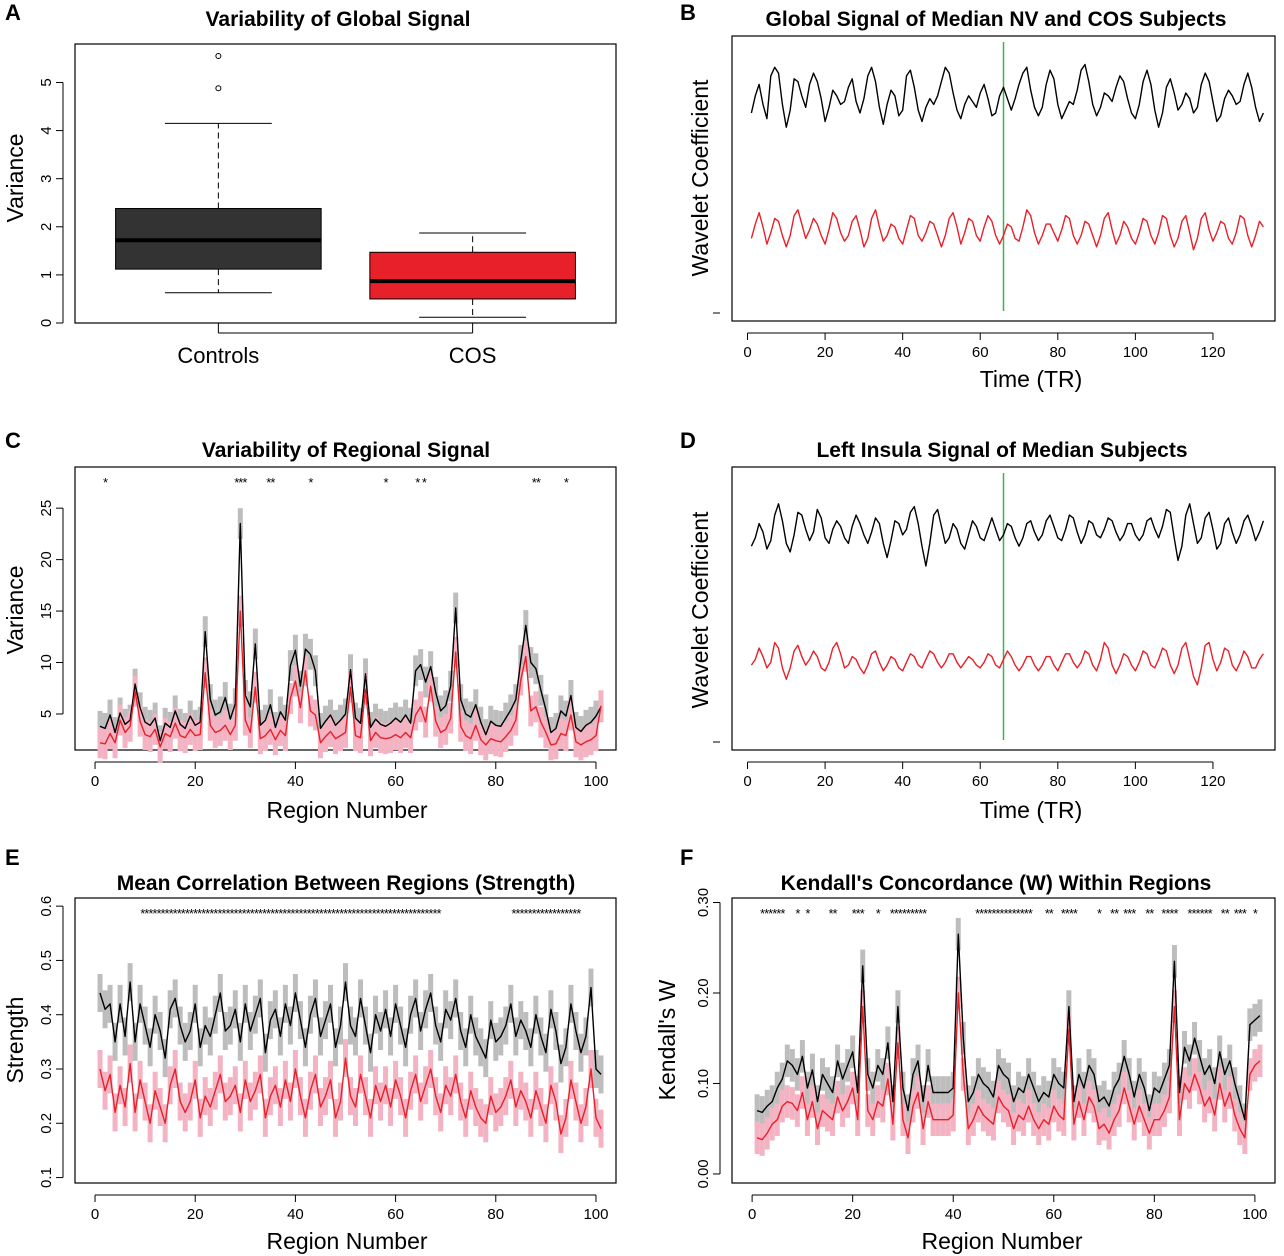 This screenshot has height=1256, width=1284. Describe the element at coordinates (46, 323) in the screenshot. I see `y-tick-label-a: 0` at that location.